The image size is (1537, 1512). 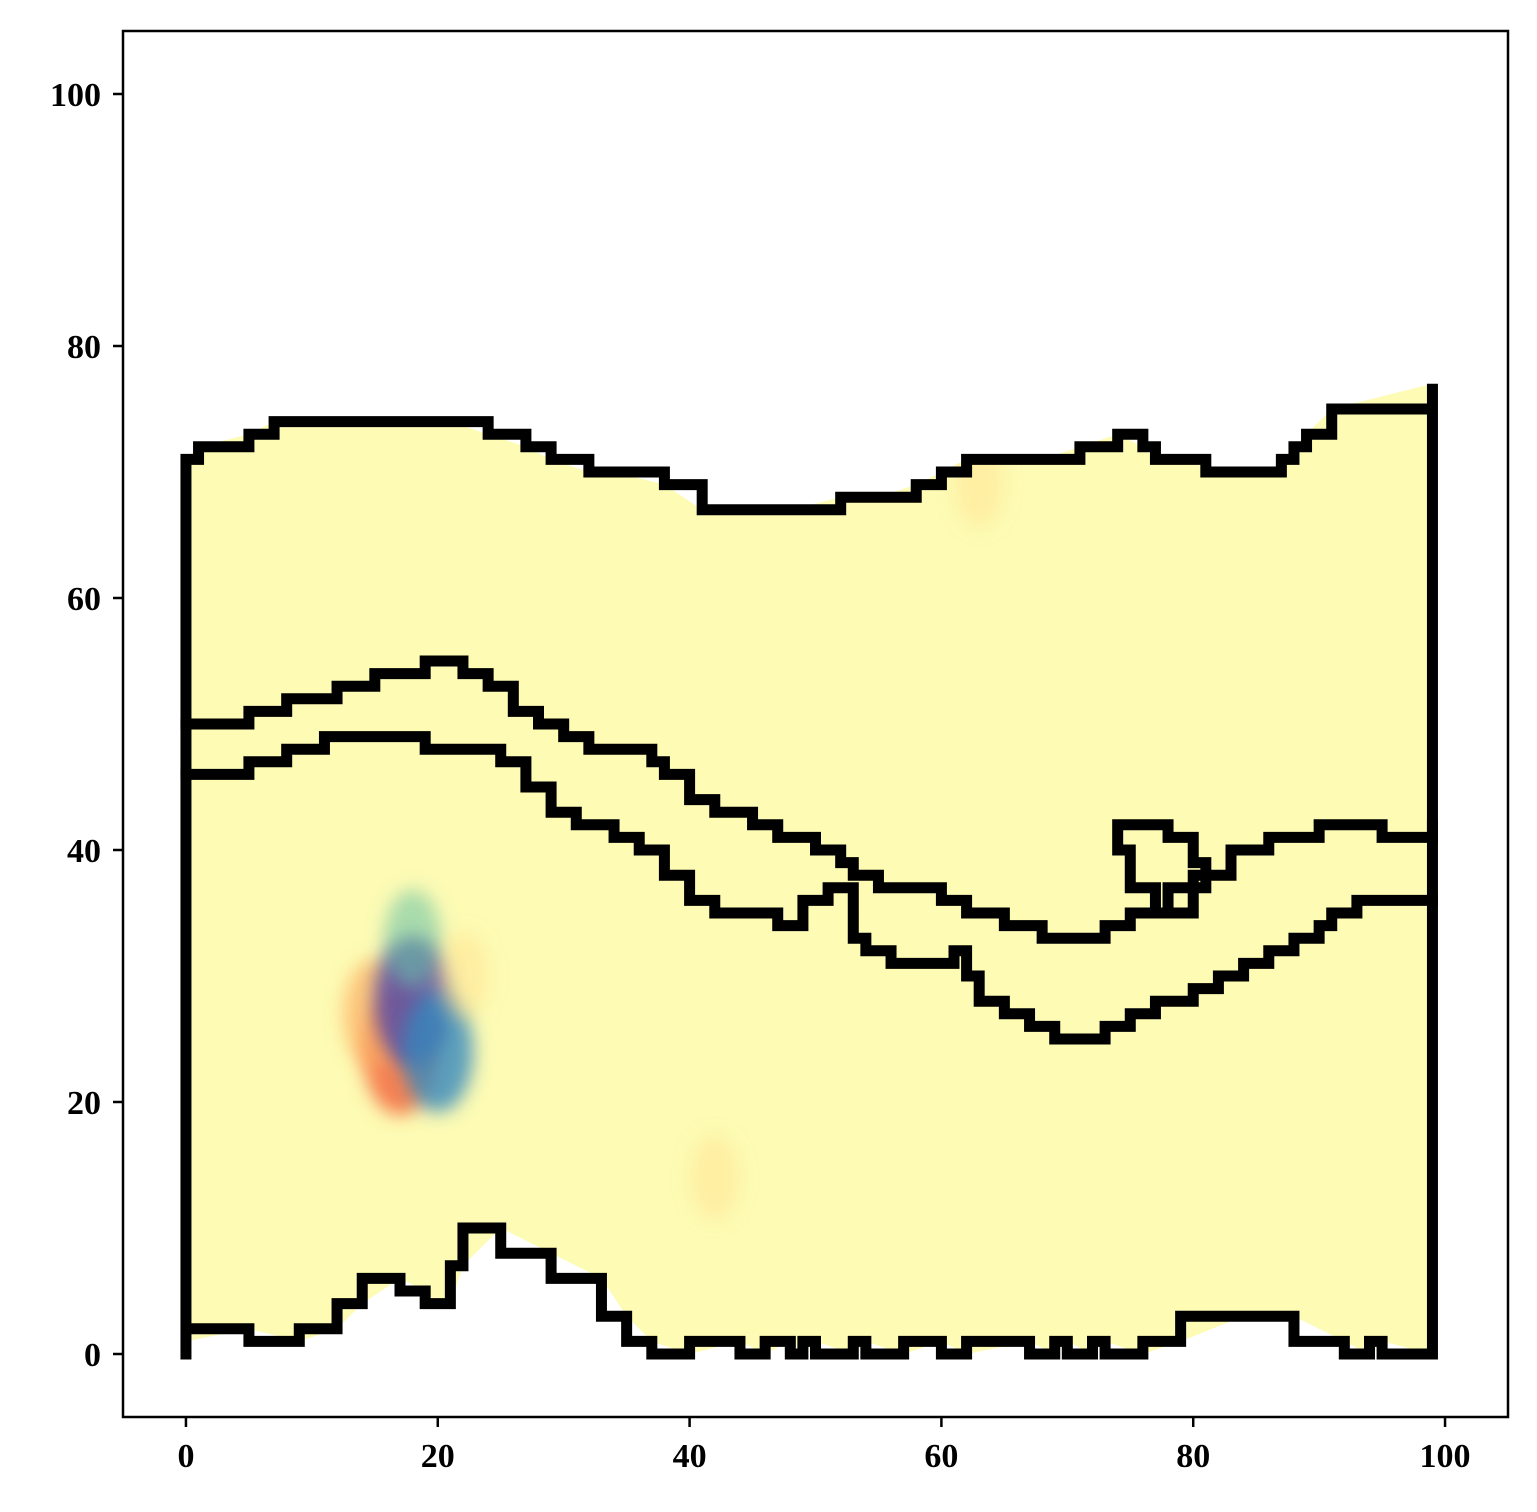 I want to click on x-axis: 0 20 40 60 80 100, so click(x=824, y=1446).